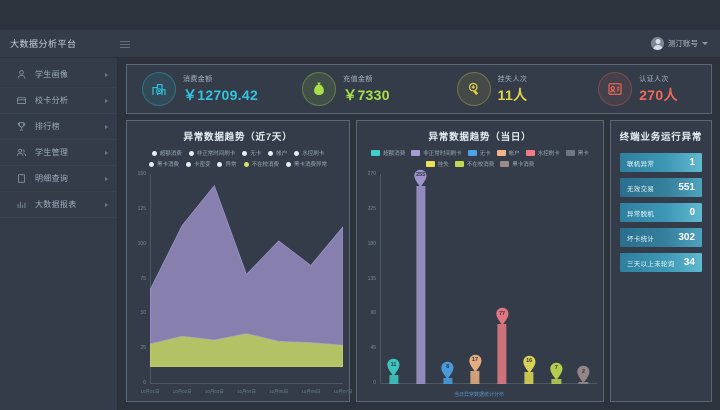 The image size is (720, 410). Describe the element at coordinates (686, 187) in the screenshot. I see `status-row-value: 551` at that location.